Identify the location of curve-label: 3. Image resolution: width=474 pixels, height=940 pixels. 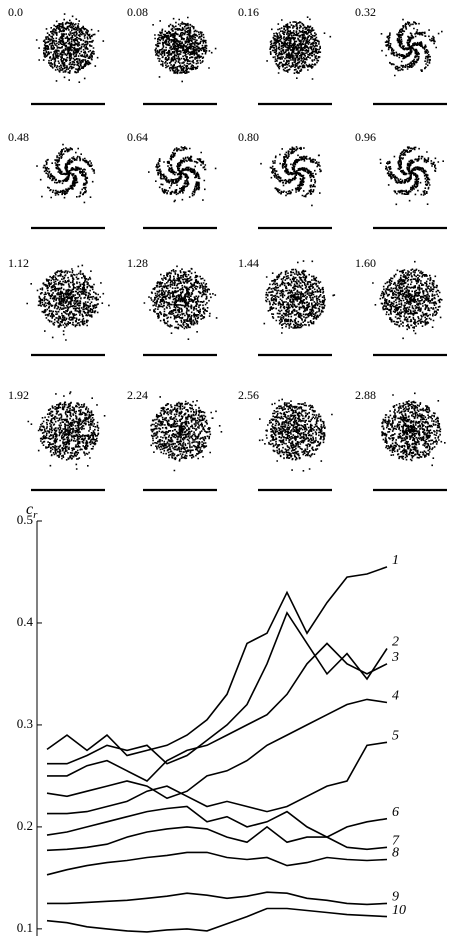
(395, 657).